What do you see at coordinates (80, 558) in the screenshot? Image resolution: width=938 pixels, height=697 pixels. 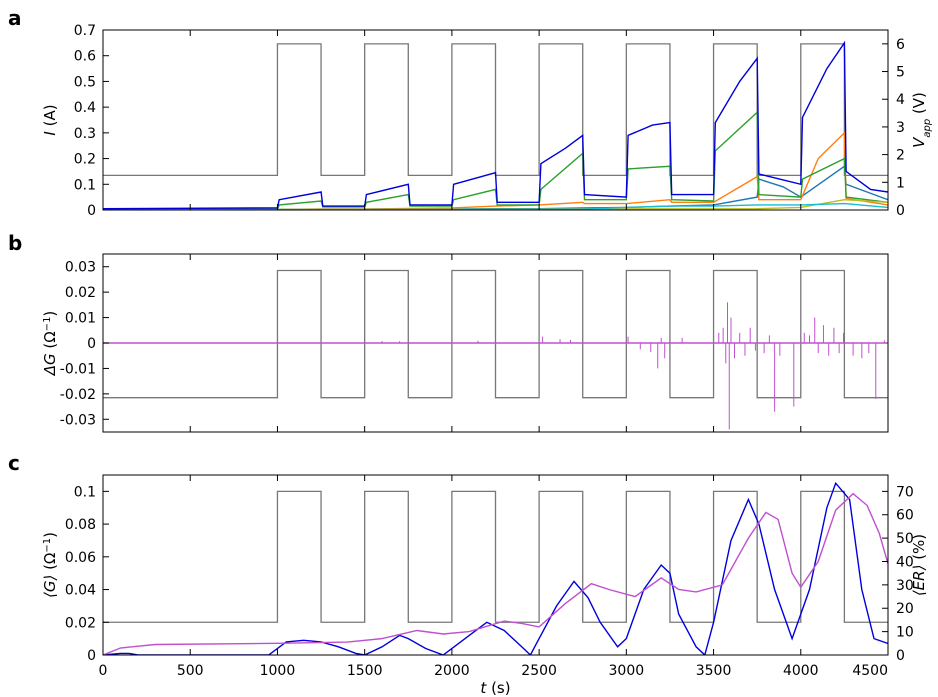 I see `y-tick-label-c-3: 0.06` at bounding box center [80, 558].